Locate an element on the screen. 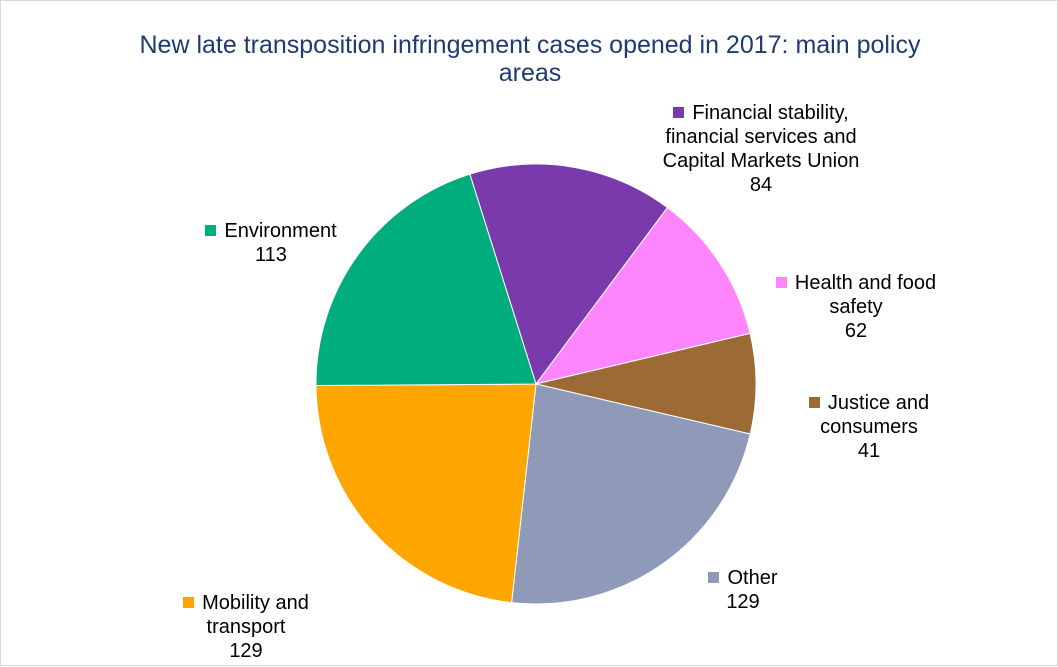 The width and height of the screenshot is (1058, 667). category-label: Mobility and transport is located at coordinates (255, 615).